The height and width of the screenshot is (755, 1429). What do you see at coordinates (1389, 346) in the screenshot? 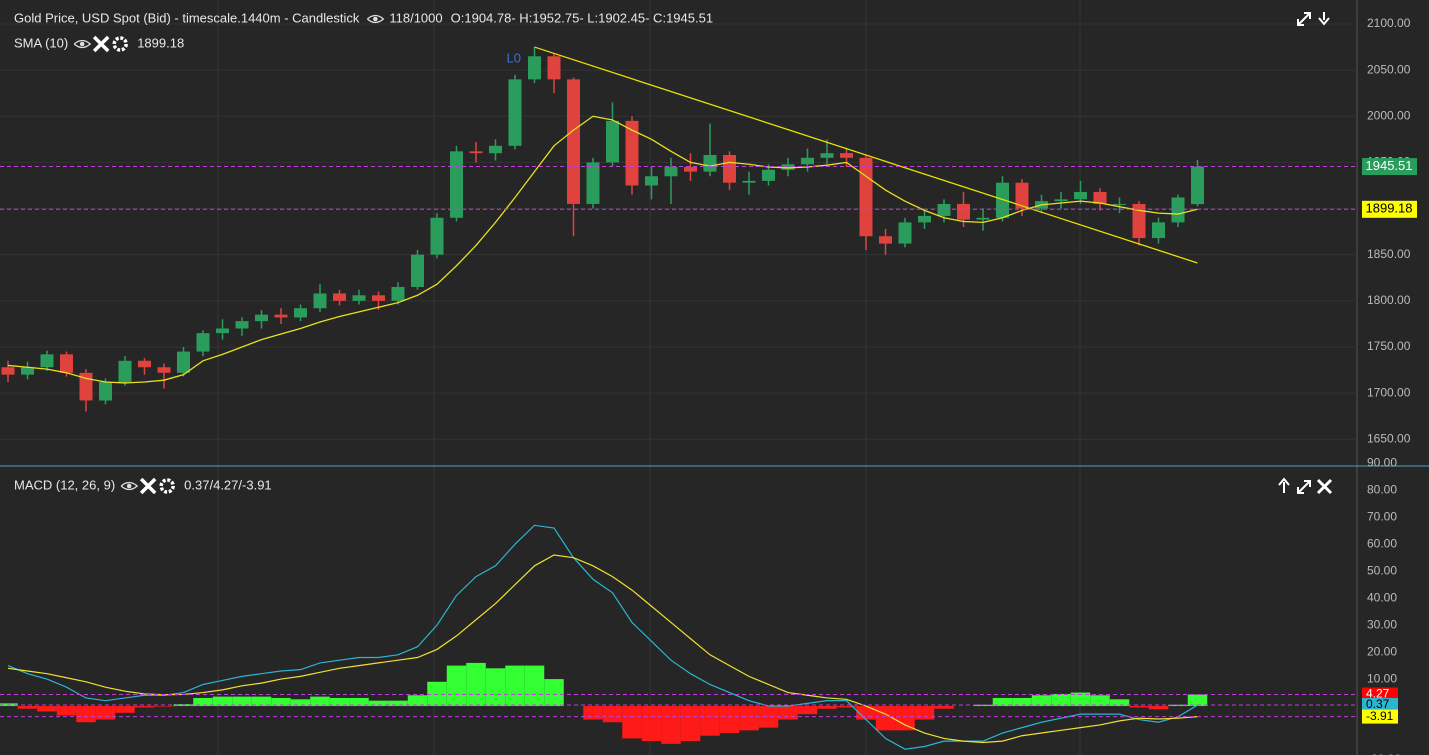
I see `y-tick-label: 1750.00` at bounding box center [1389, 346].